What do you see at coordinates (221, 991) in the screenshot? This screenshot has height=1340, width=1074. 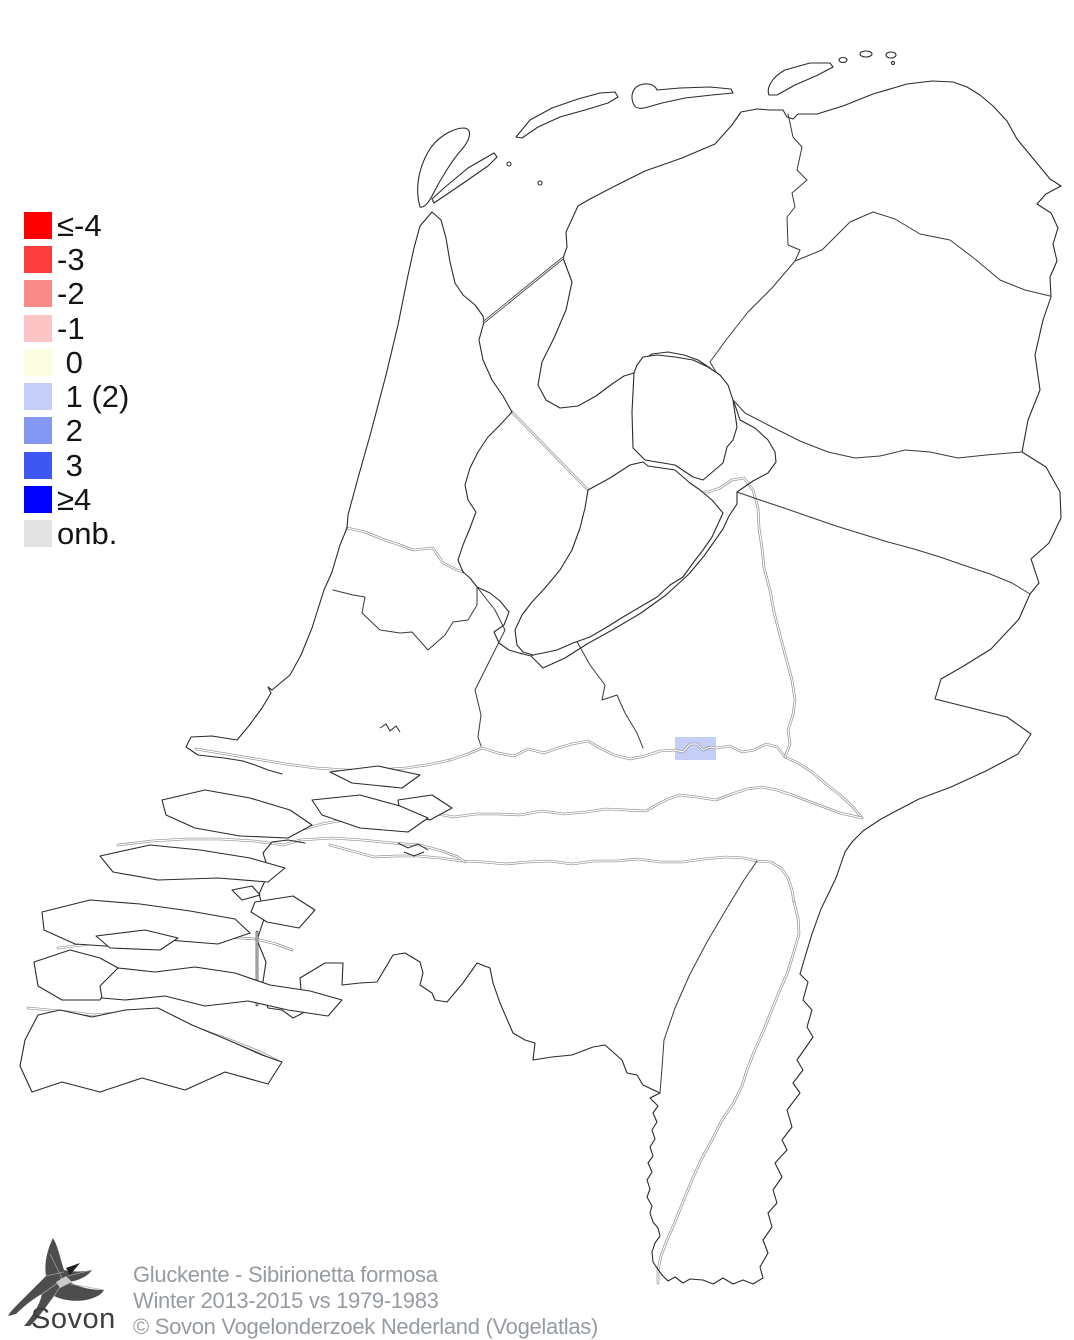 I see `zuid-beveland` at bounding box center [221, 991].